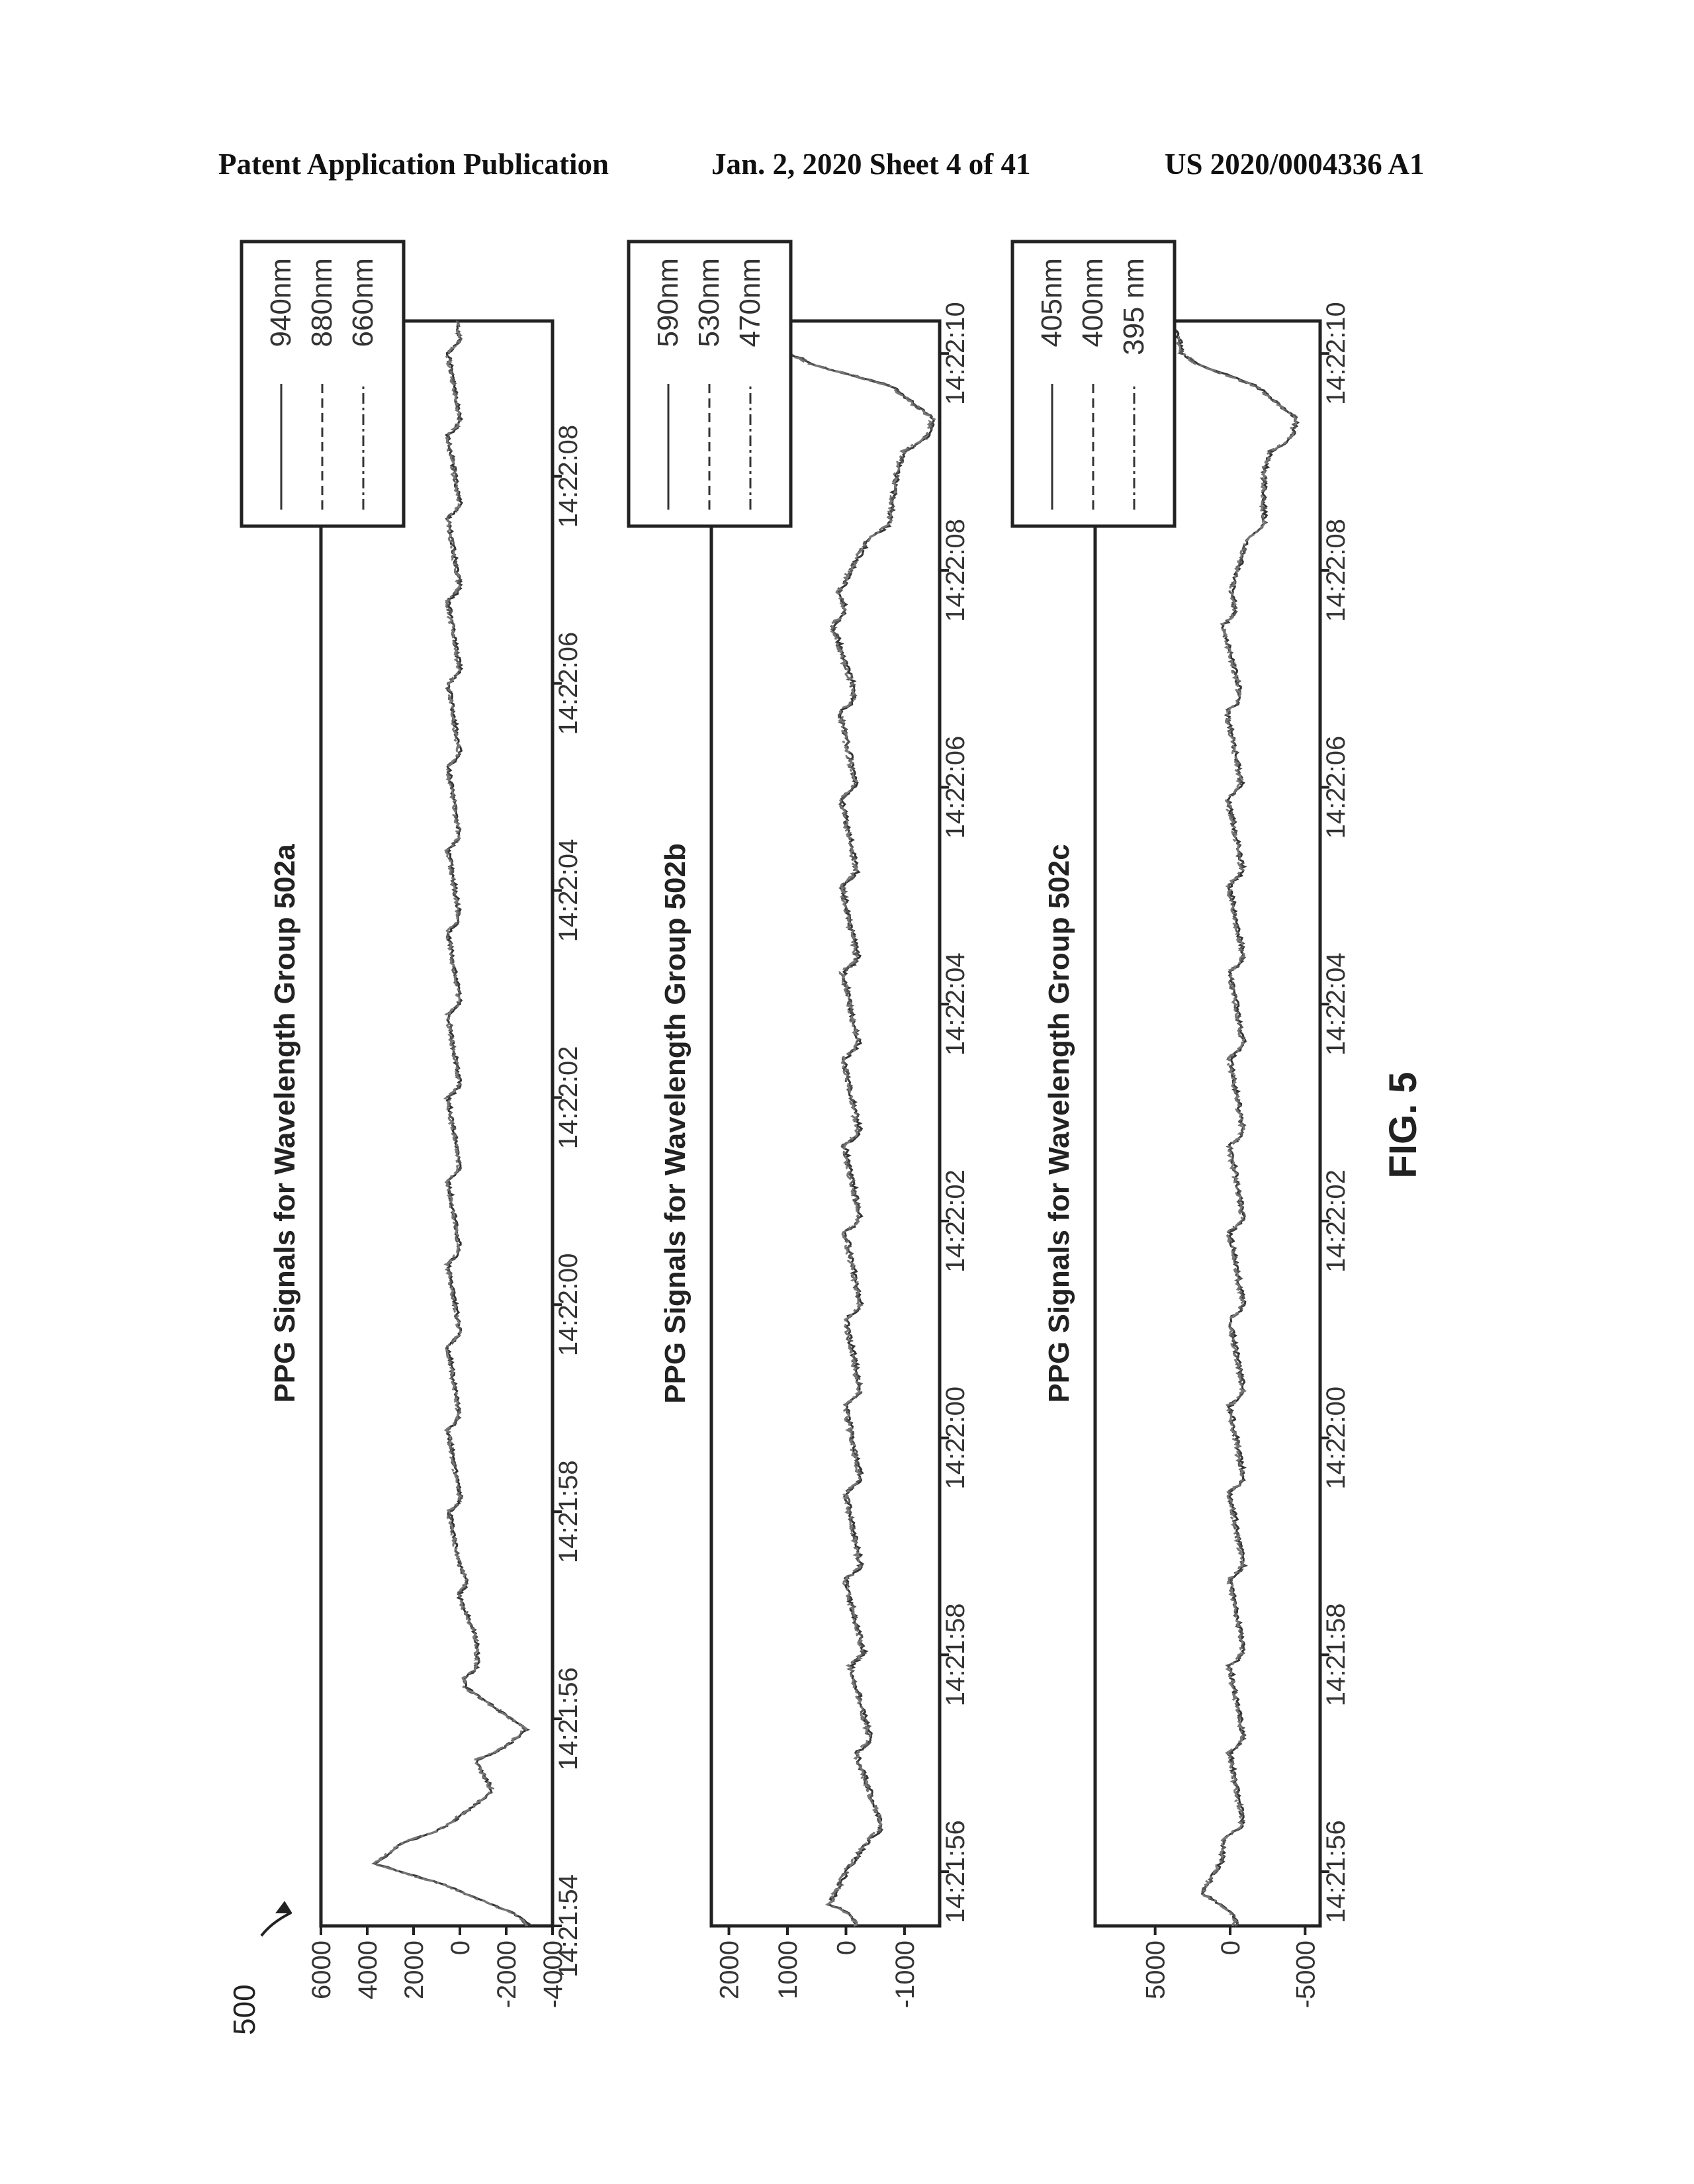 The image size is (1694, 2184). Describe the element at coordinates (553, 1974) in the screenshot. I see `y-tick-label: -4000` at that location.